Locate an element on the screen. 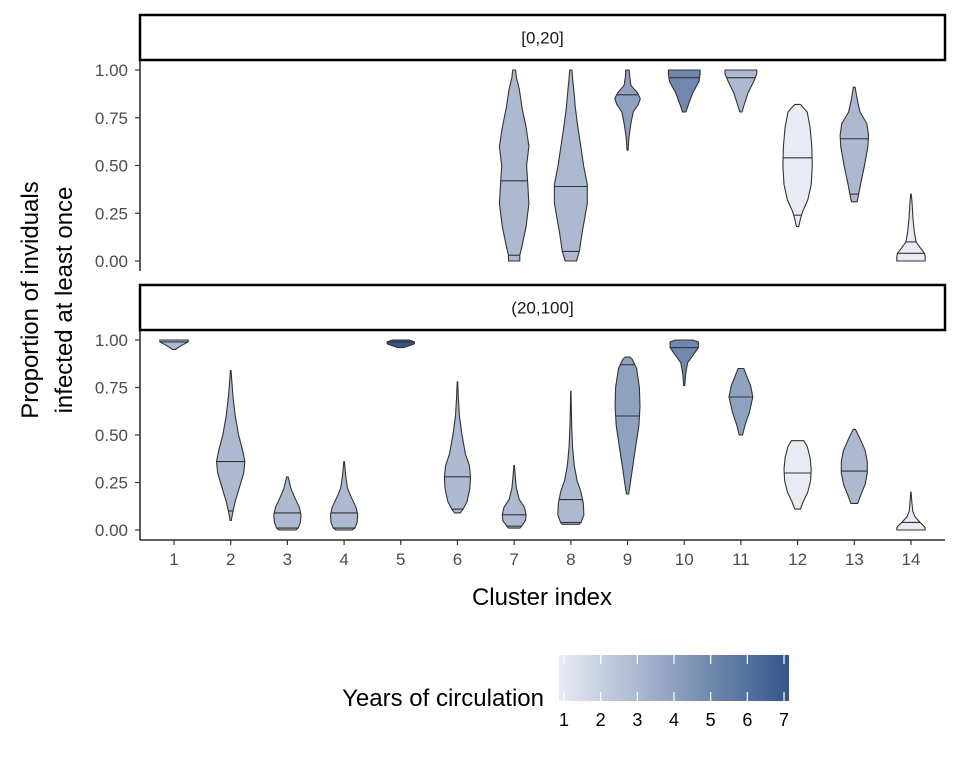  x-tick-label: 4 is located at coordinates (343, 559).